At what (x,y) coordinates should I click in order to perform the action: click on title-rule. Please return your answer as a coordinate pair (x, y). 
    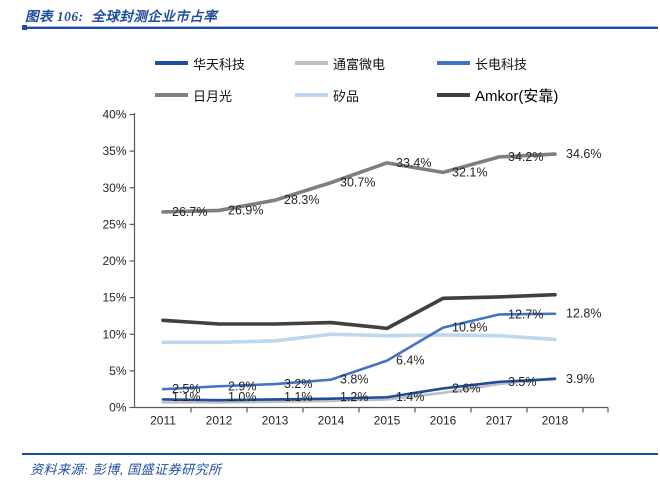
    Looking at the image, I should click on (340, 27).